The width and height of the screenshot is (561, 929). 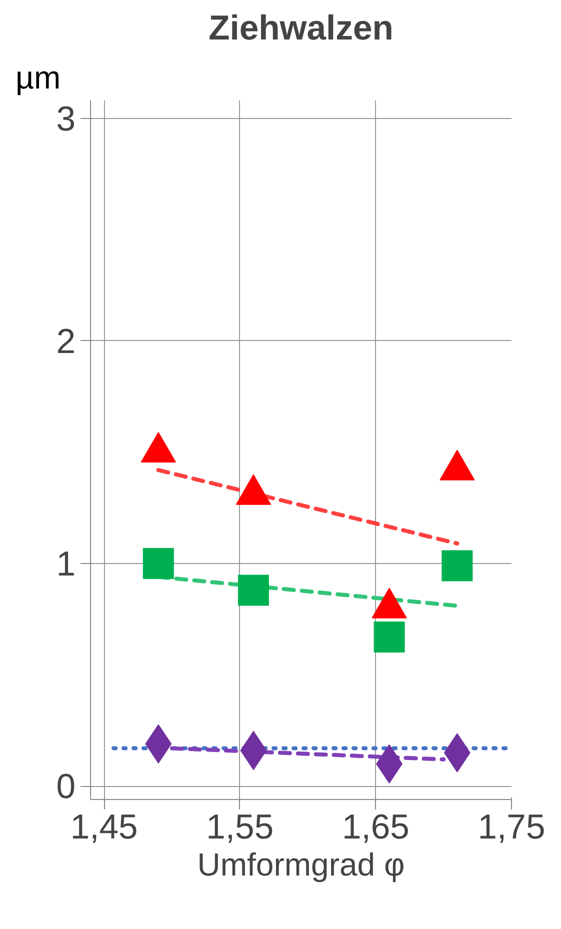 What do you see at coordinates (104, 827) in the screenshot?
I see `x-tick-label: 1,45` at bounding box center [104, 827].